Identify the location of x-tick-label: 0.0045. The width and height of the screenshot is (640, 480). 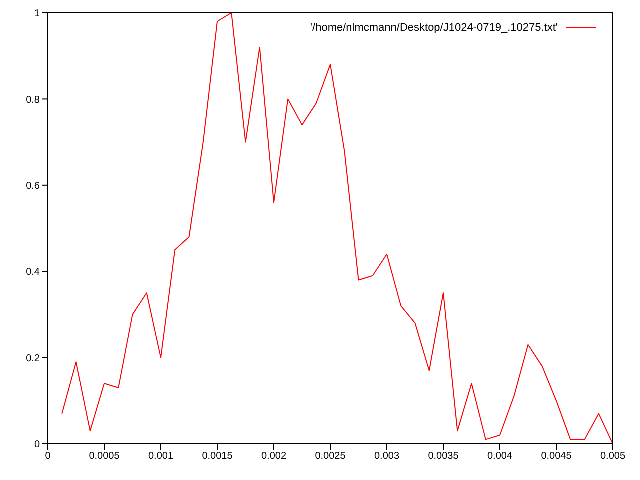
(556, 456).